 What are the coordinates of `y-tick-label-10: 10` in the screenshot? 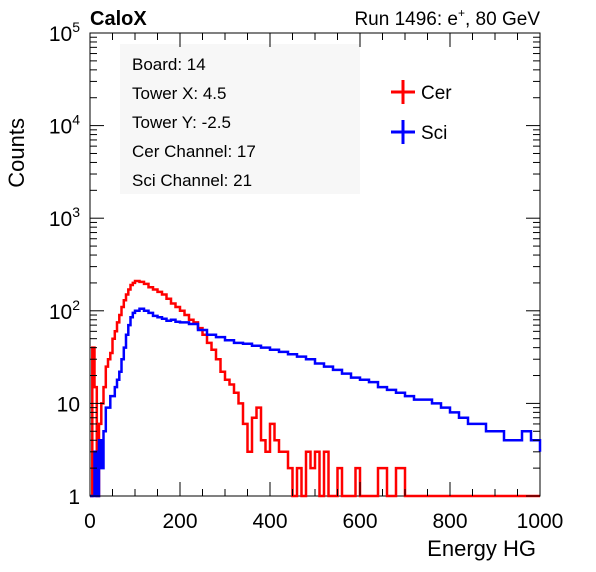 It's located at (68, 404).